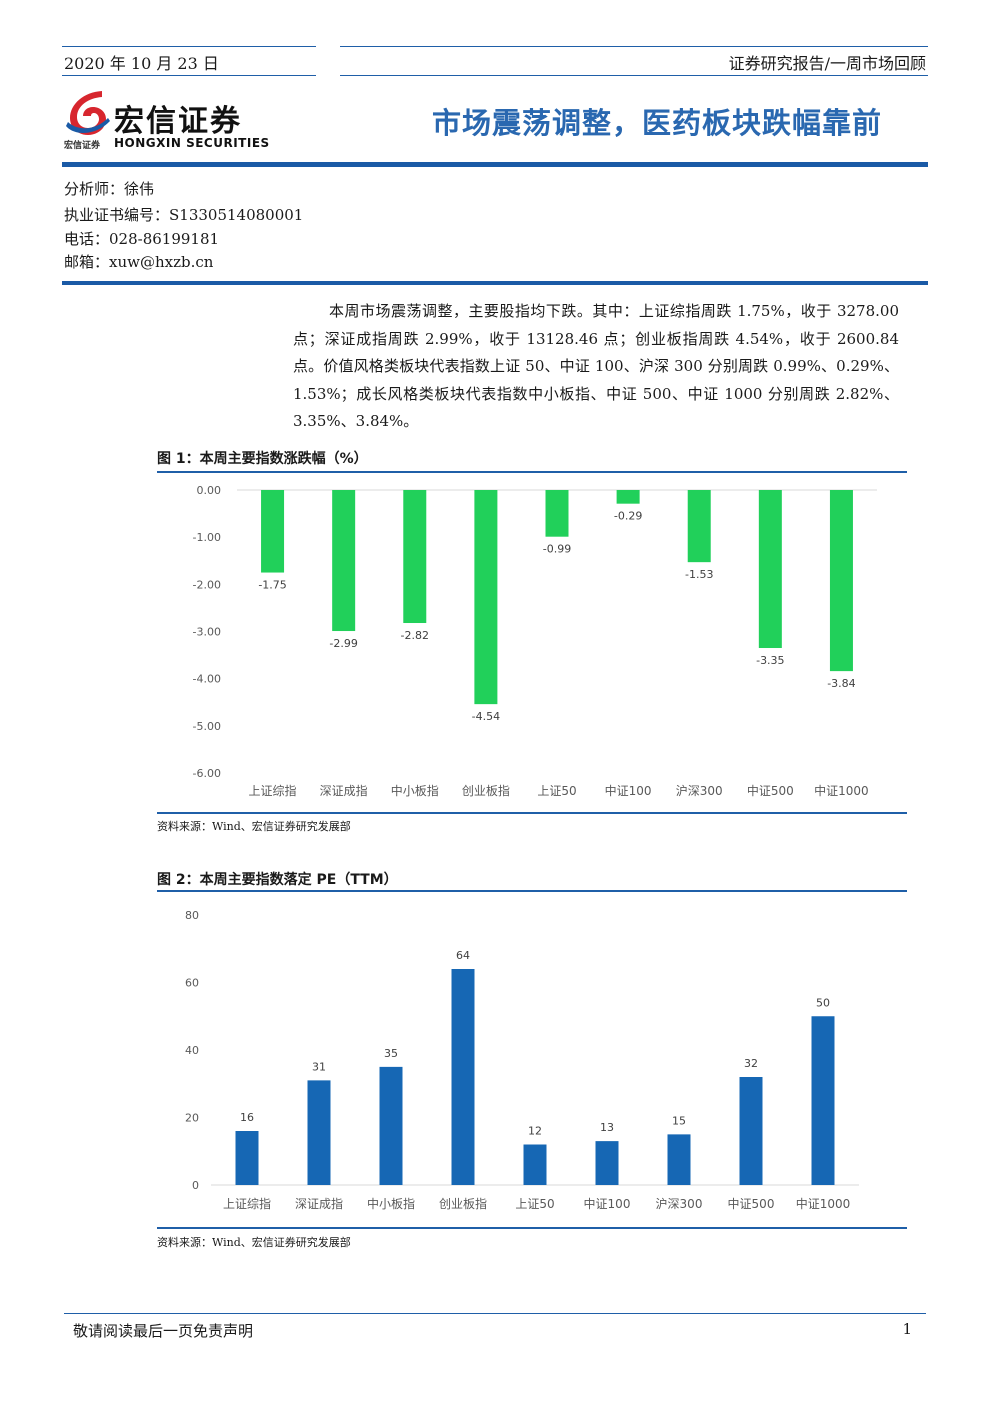  Describe the element at coordinates (495, 283) in the screenshot. I see `analyst-rule` at that location.